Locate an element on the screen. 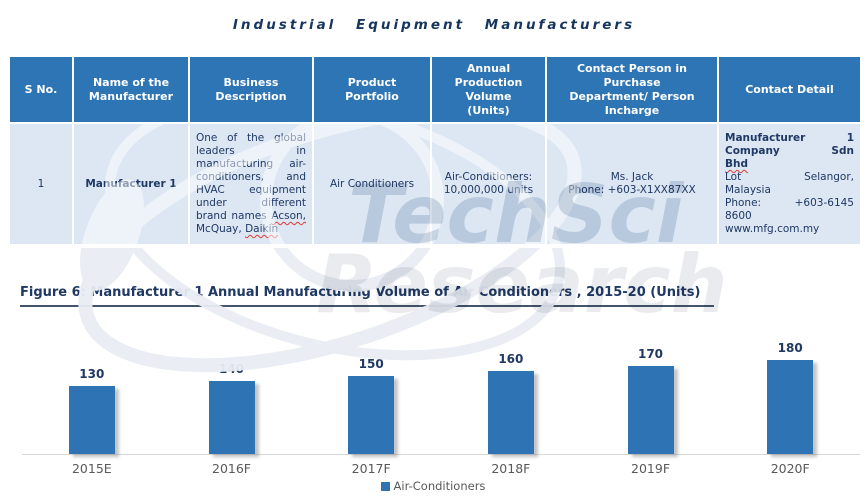 This screenshot has width=868, height=501. header-s-no: S No. is located at coordinates (41, 89).